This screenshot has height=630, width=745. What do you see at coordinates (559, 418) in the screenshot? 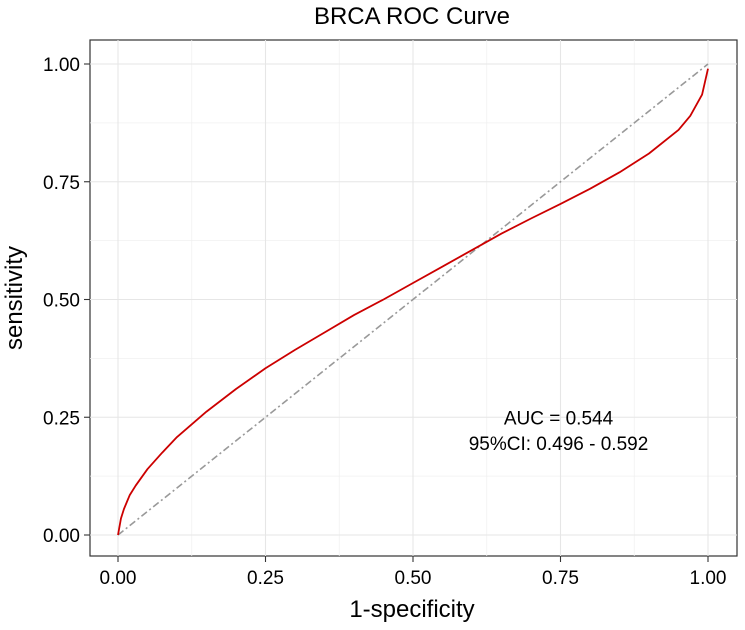
I see `auc-annotation: AUC = 0.544` at bounding box center [559, 418].